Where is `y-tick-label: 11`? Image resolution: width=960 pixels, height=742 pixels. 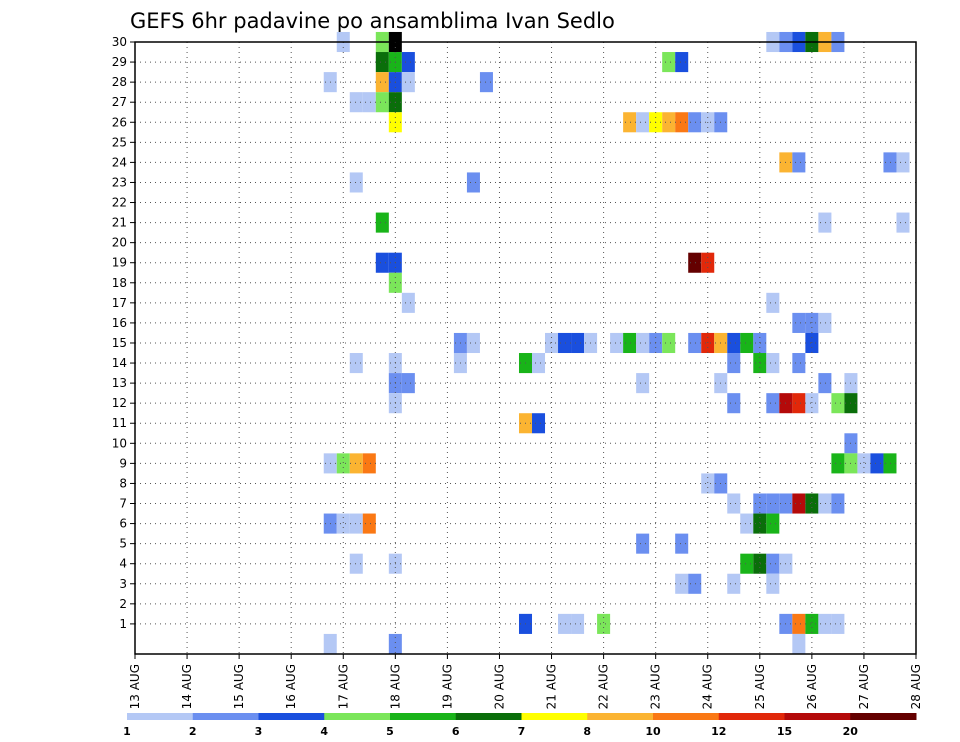
y-tick-label: 11 is located at coordinates (119, 423).